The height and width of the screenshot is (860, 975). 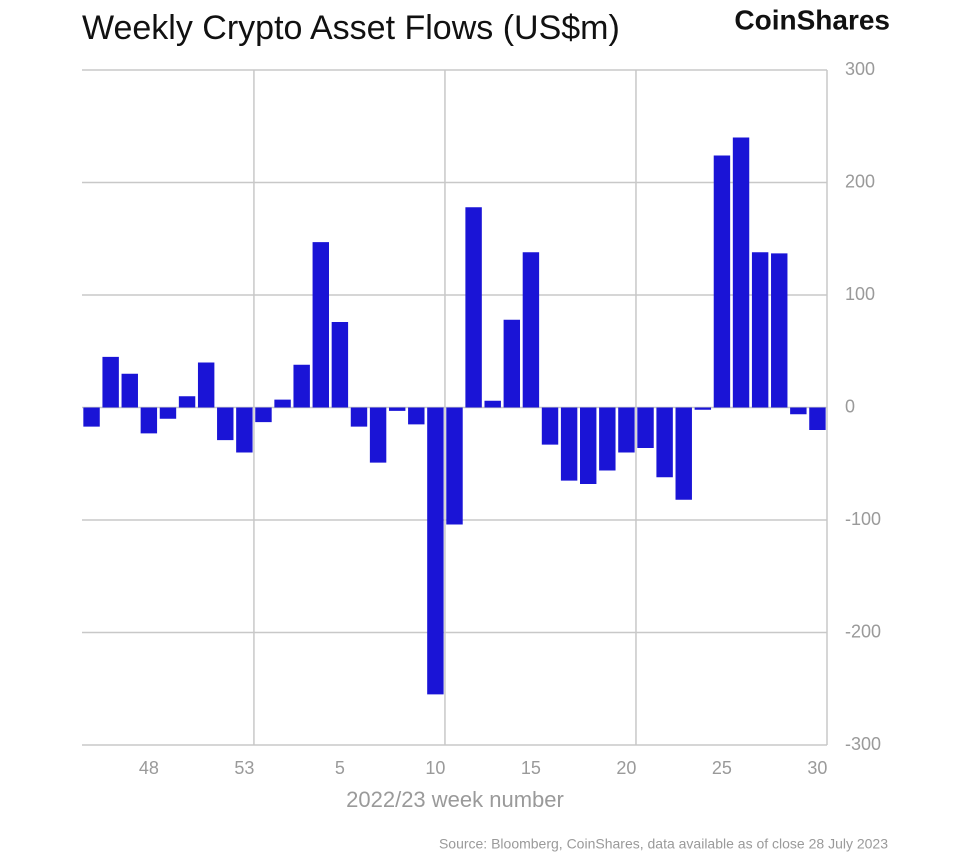 What do you see at coordinates (149, 768) in the screenshot?
I see `x-tick-label: 48` at bounding box center [149, 768].